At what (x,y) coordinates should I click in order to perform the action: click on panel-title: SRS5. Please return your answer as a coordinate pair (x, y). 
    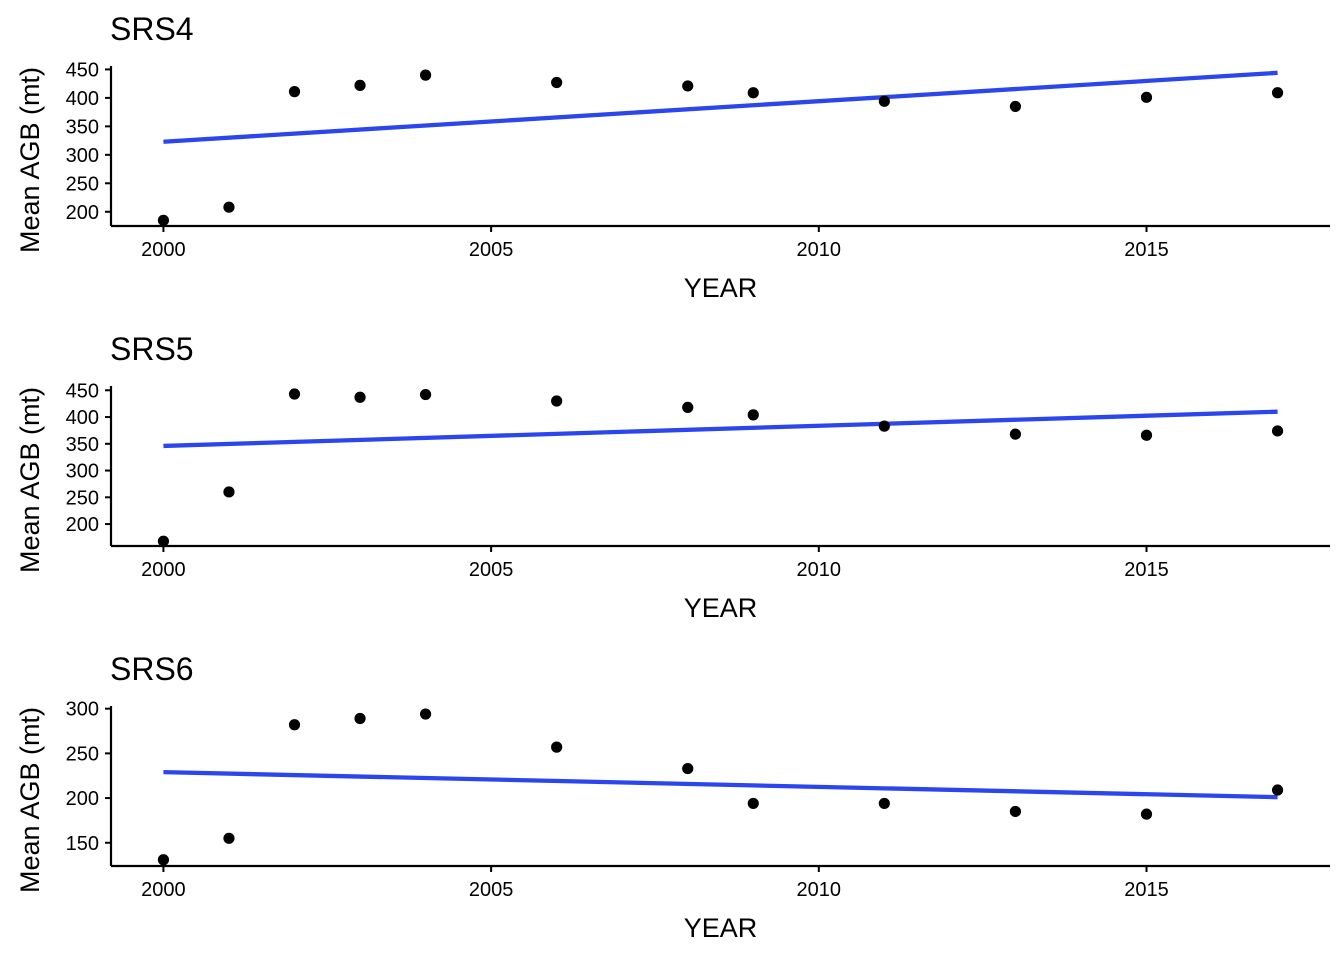
    Looking at the image, I should click on (152, 349).